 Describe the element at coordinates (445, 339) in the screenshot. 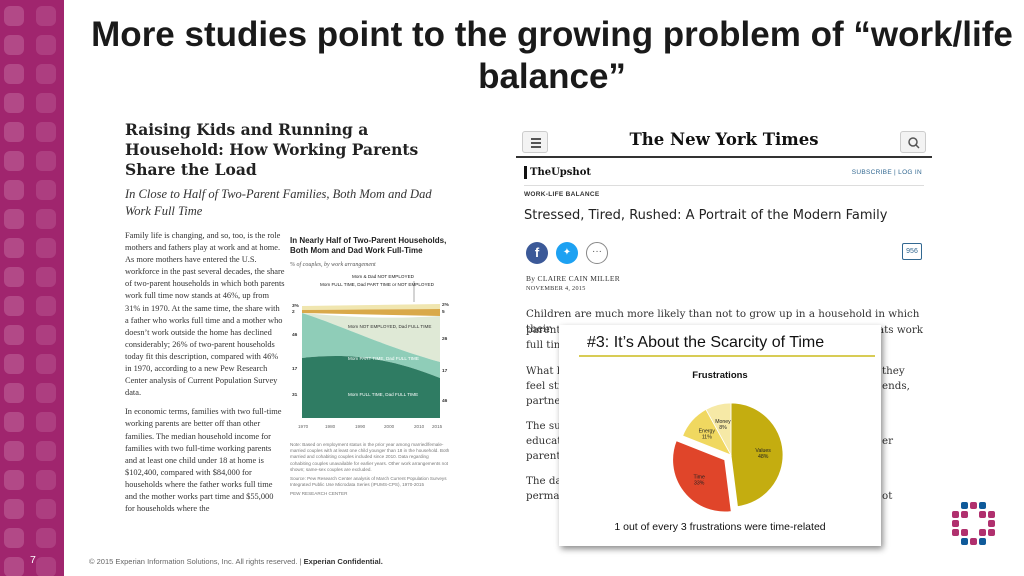

I see `pew-right-value: 26` at that location.